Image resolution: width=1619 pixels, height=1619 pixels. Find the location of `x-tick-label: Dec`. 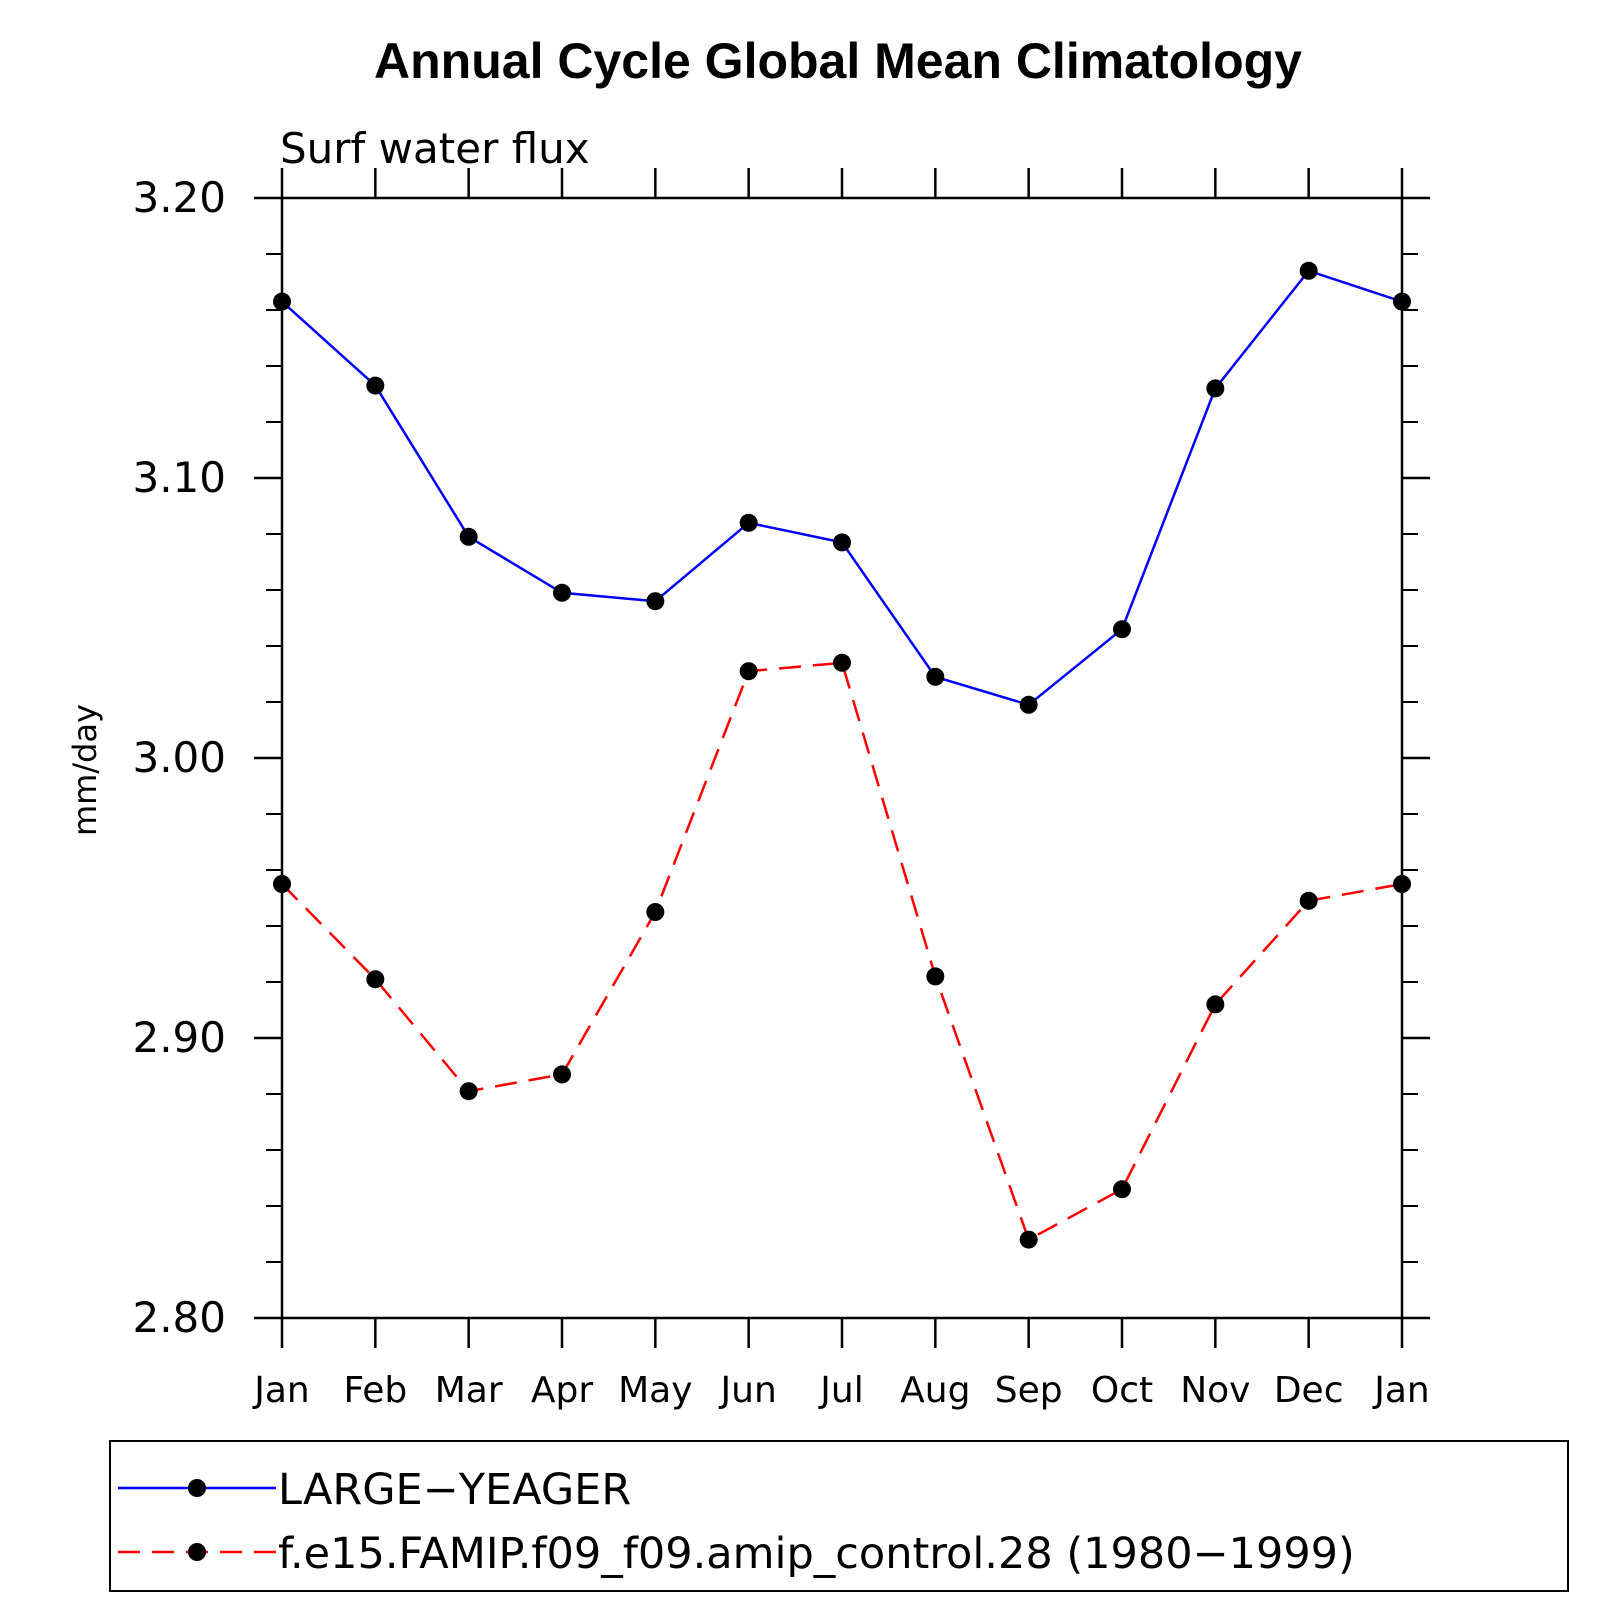

x-tick-label: Dec is located at coordinates (1309, 1390).